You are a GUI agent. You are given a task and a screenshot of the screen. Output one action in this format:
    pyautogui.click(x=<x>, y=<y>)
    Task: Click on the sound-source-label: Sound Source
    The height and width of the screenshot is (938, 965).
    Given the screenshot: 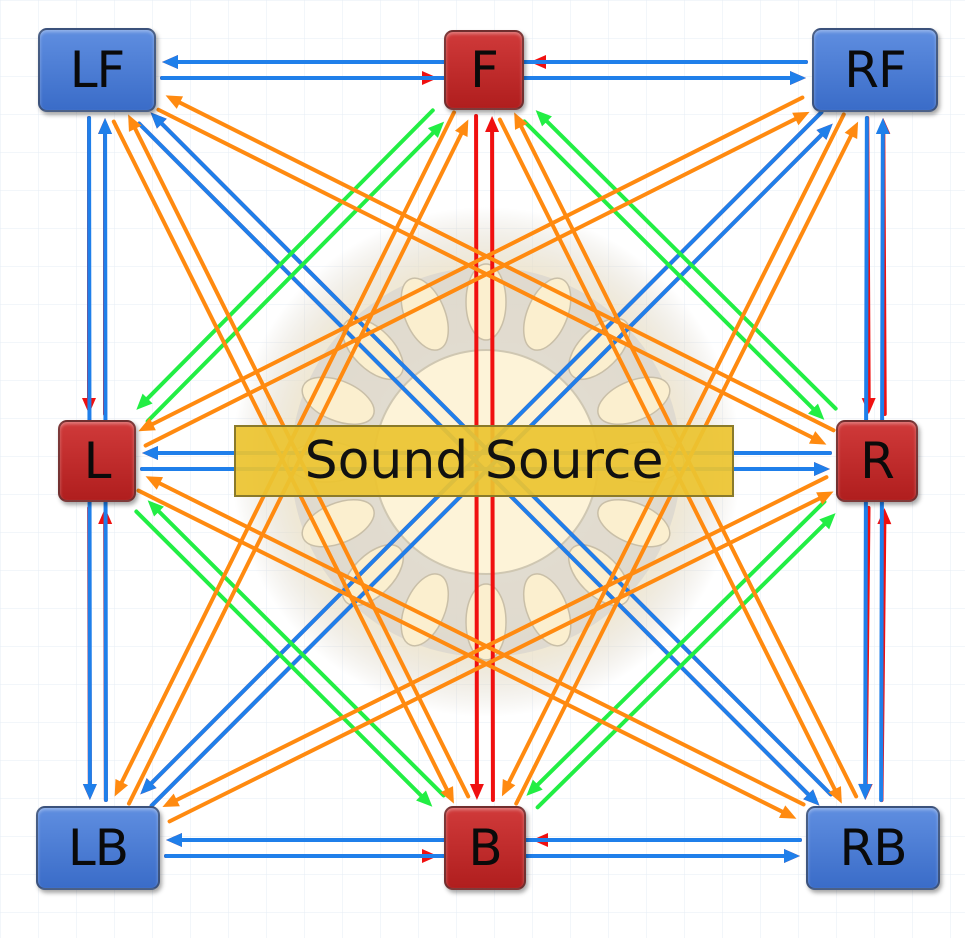 What is the action you would take?
    pyautogui.click(x=484, y=461)
    